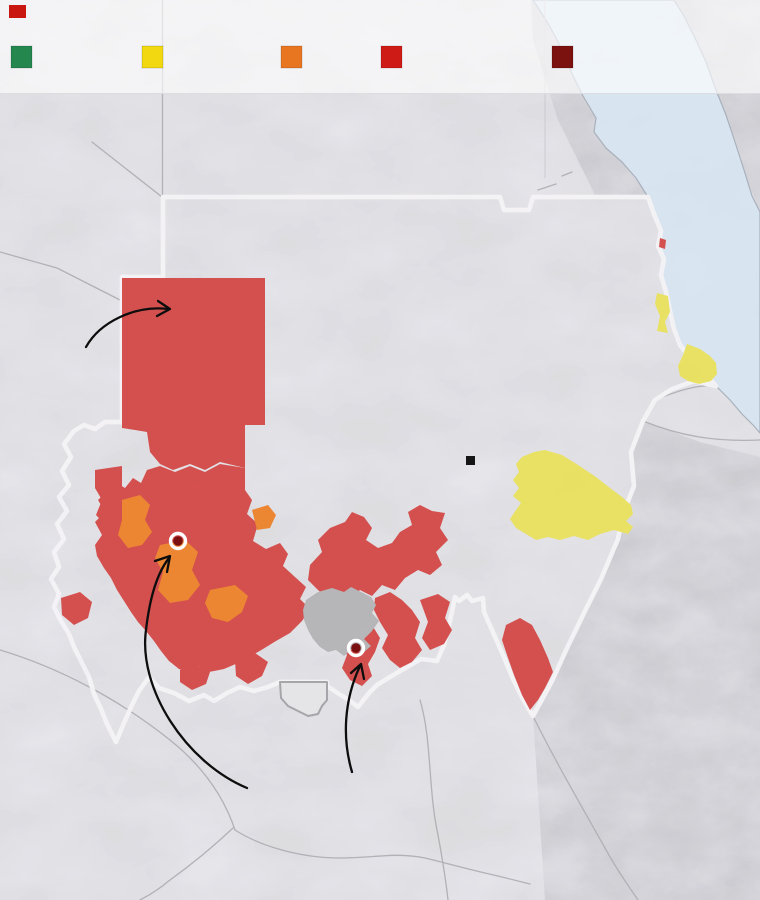  Describe the element at coordinates (470, 460) in the screenshot. I see `capital-square-marker` at that location.